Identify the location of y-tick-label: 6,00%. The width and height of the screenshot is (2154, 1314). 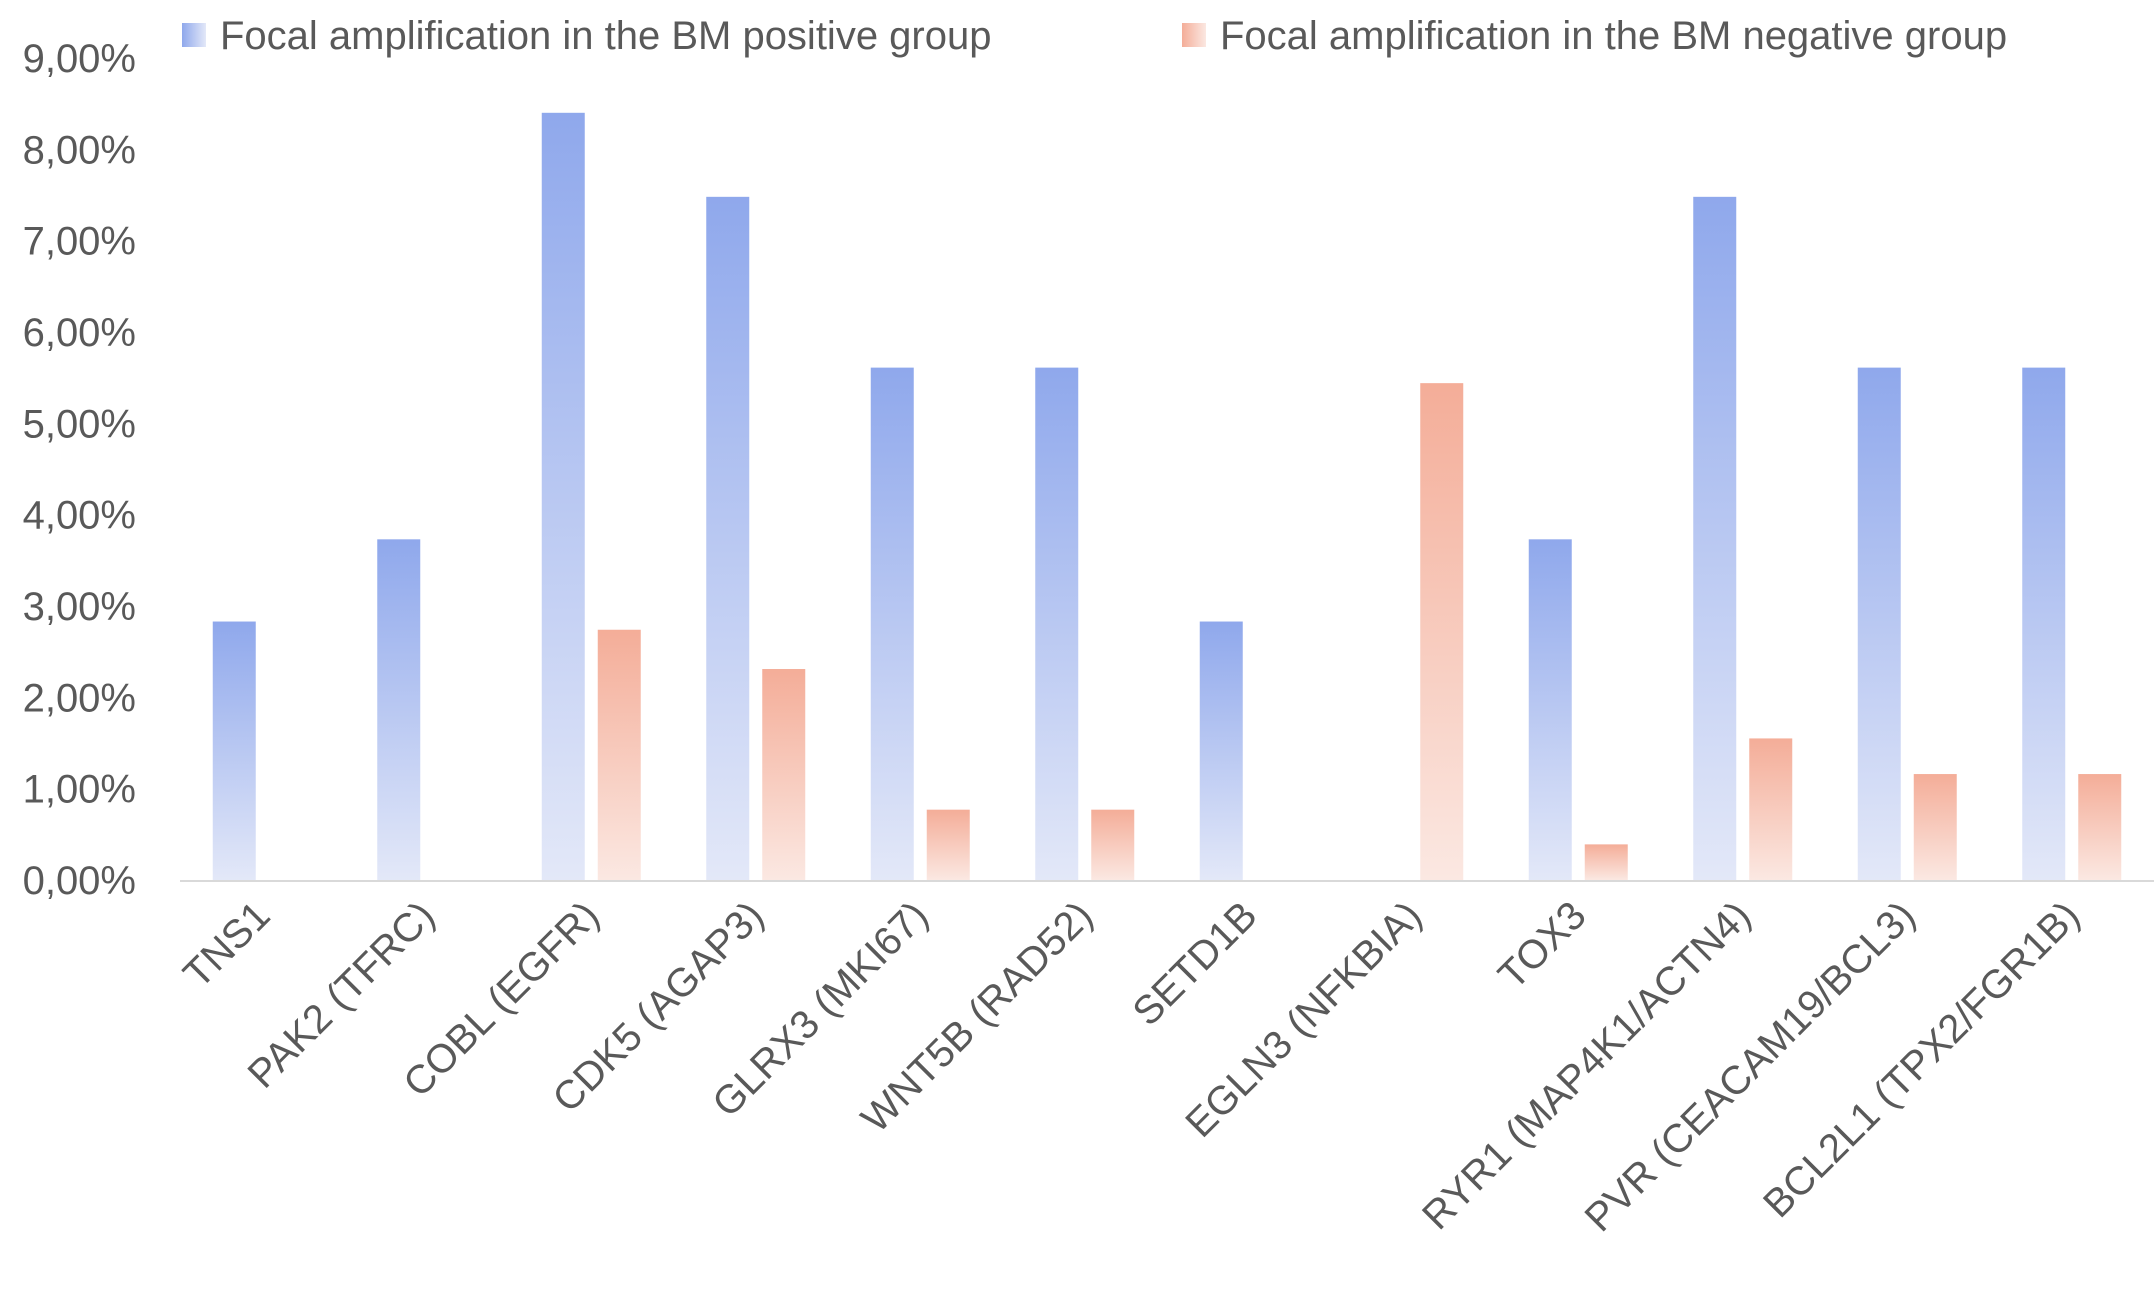
(79, 333).